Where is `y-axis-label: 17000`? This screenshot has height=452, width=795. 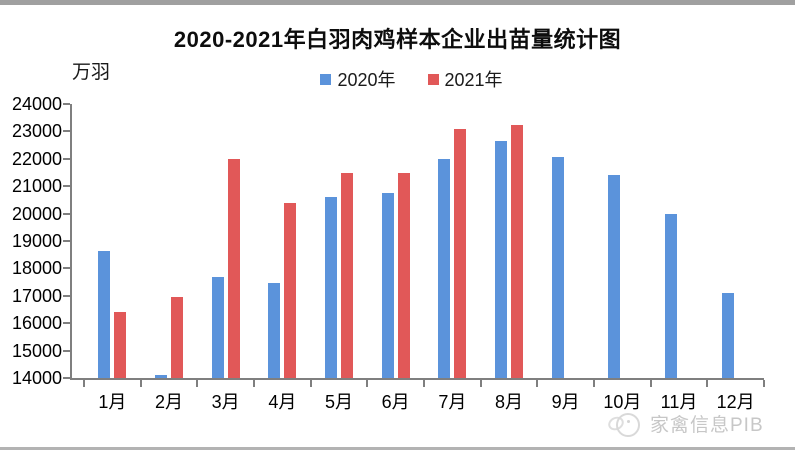
y-axis-label: 17000 is located at coordinates (36, 295).